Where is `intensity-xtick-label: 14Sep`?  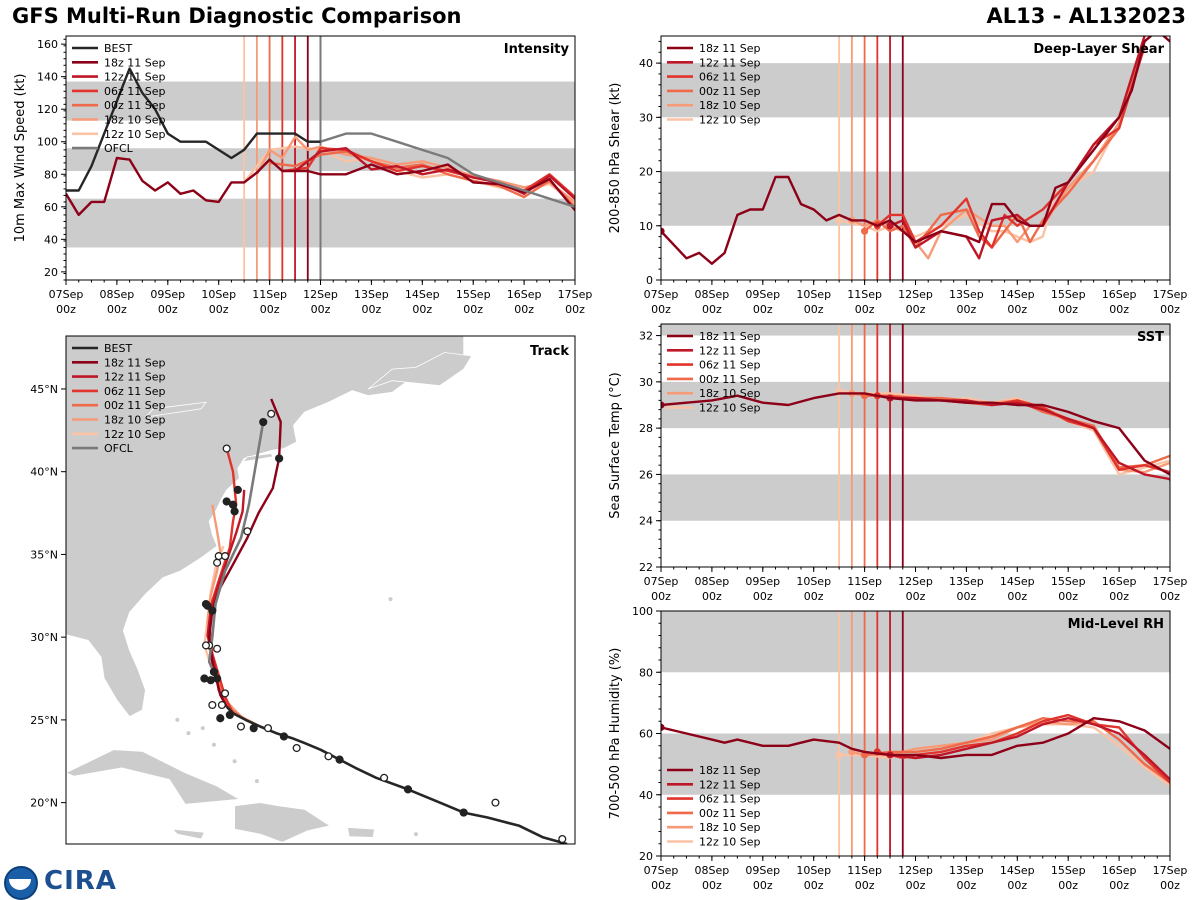
intensity-xtick-label: 14Sep is located at coordinates (422, 294).